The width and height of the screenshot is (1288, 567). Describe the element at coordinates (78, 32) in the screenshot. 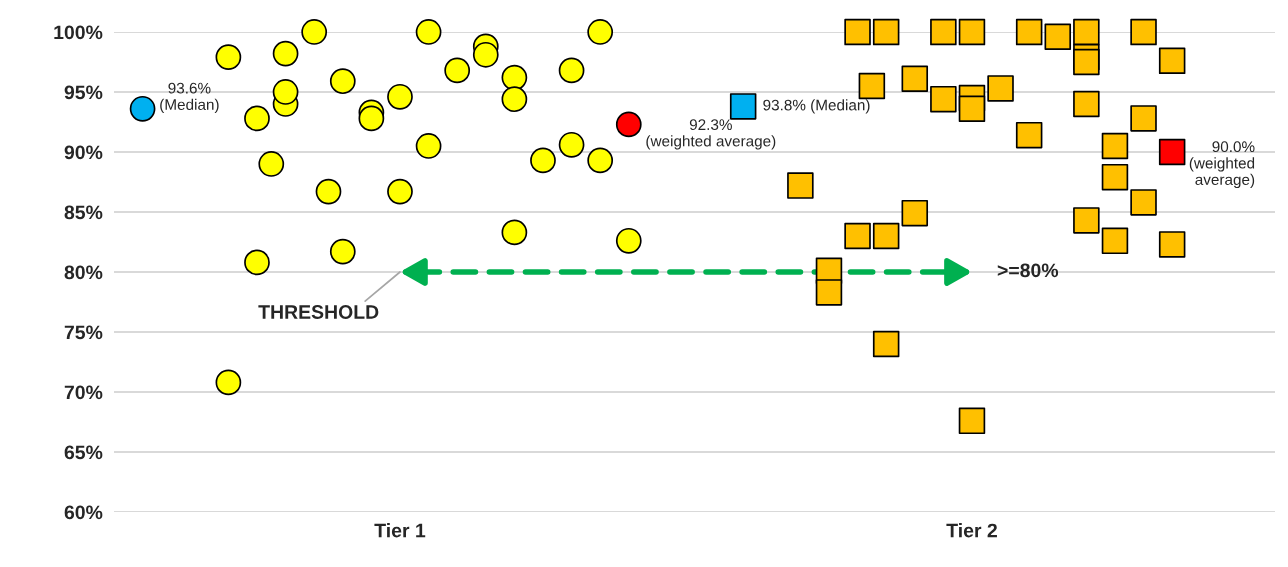

I see `y-tick-label: 100%` at that location.